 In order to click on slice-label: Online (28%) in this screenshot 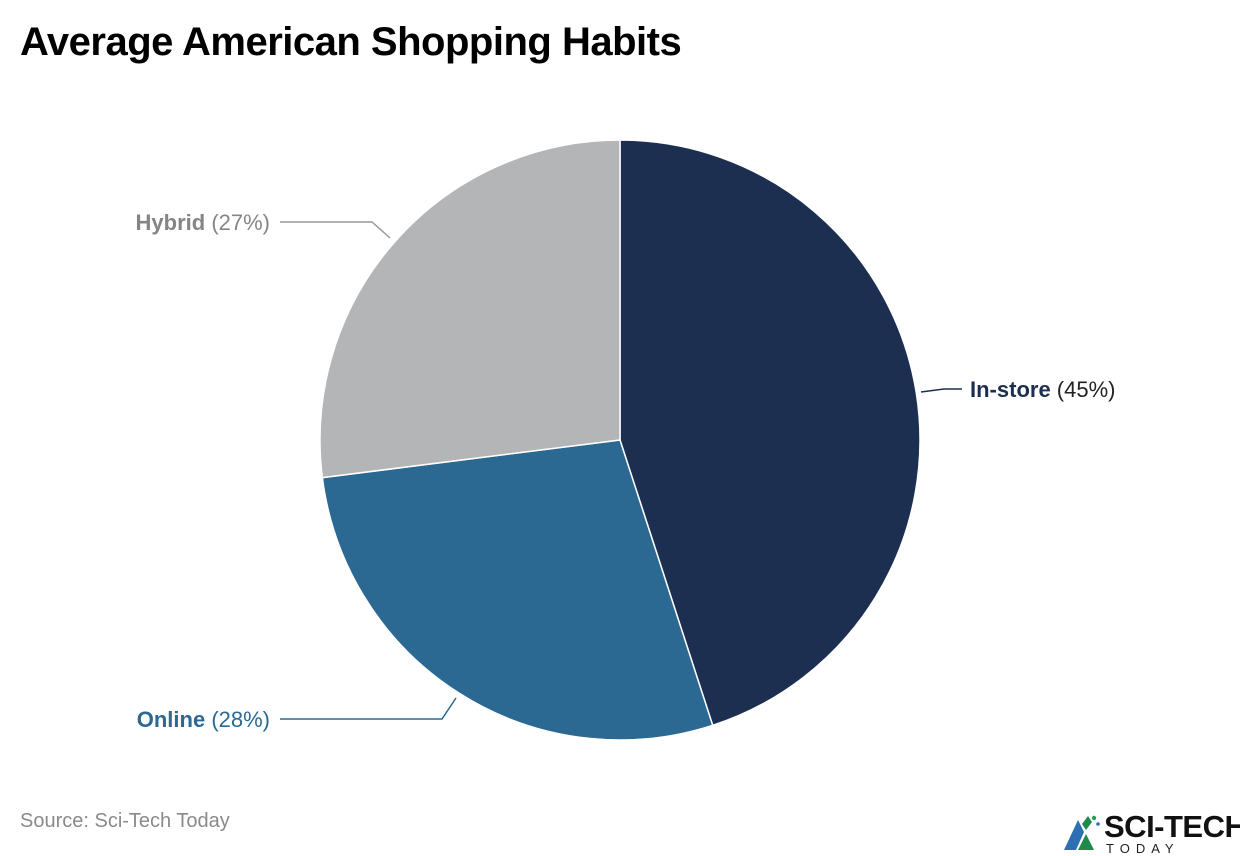, I will do `click(203, 719)`.